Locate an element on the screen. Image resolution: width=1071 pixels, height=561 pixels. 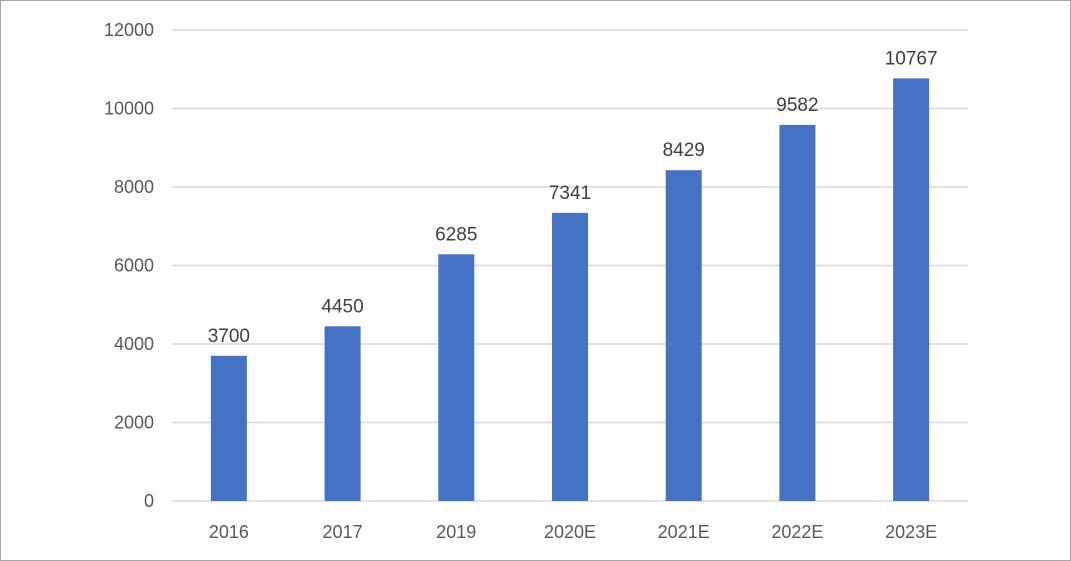
x-tick-label: 2019 is located at coordinates (456, 532).